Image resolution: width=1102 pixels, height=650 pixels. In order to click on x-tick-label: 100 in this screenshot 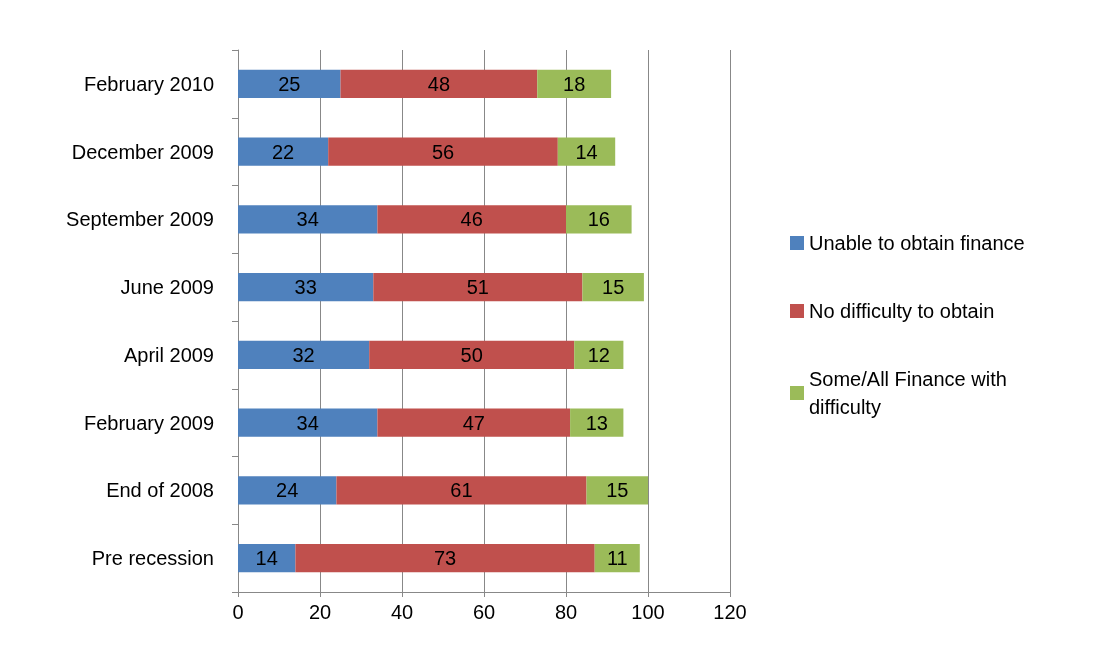, I will do `click(648, 612)`.